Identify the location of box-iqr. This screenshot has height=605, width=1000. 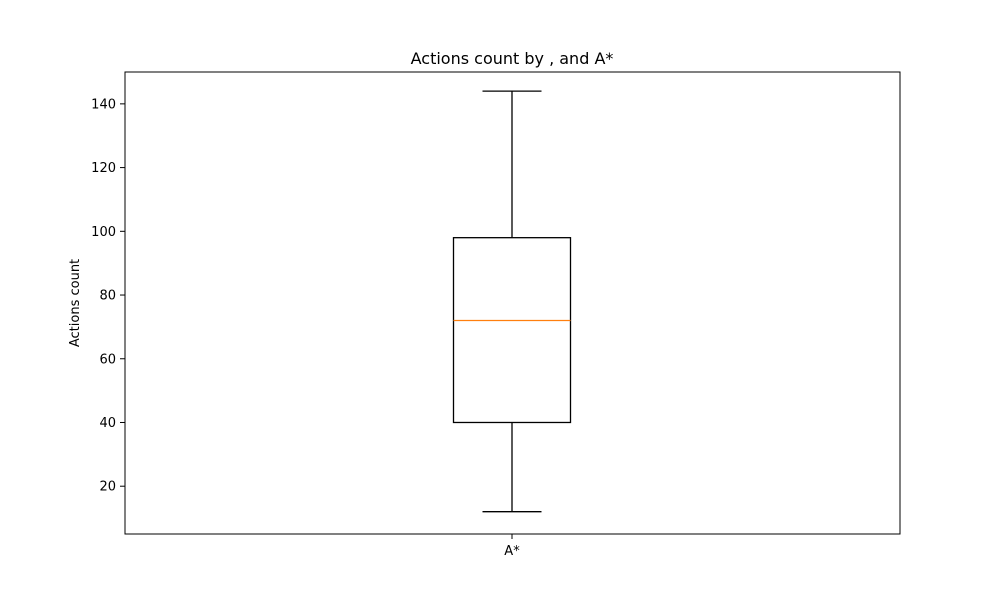
(512, 330).